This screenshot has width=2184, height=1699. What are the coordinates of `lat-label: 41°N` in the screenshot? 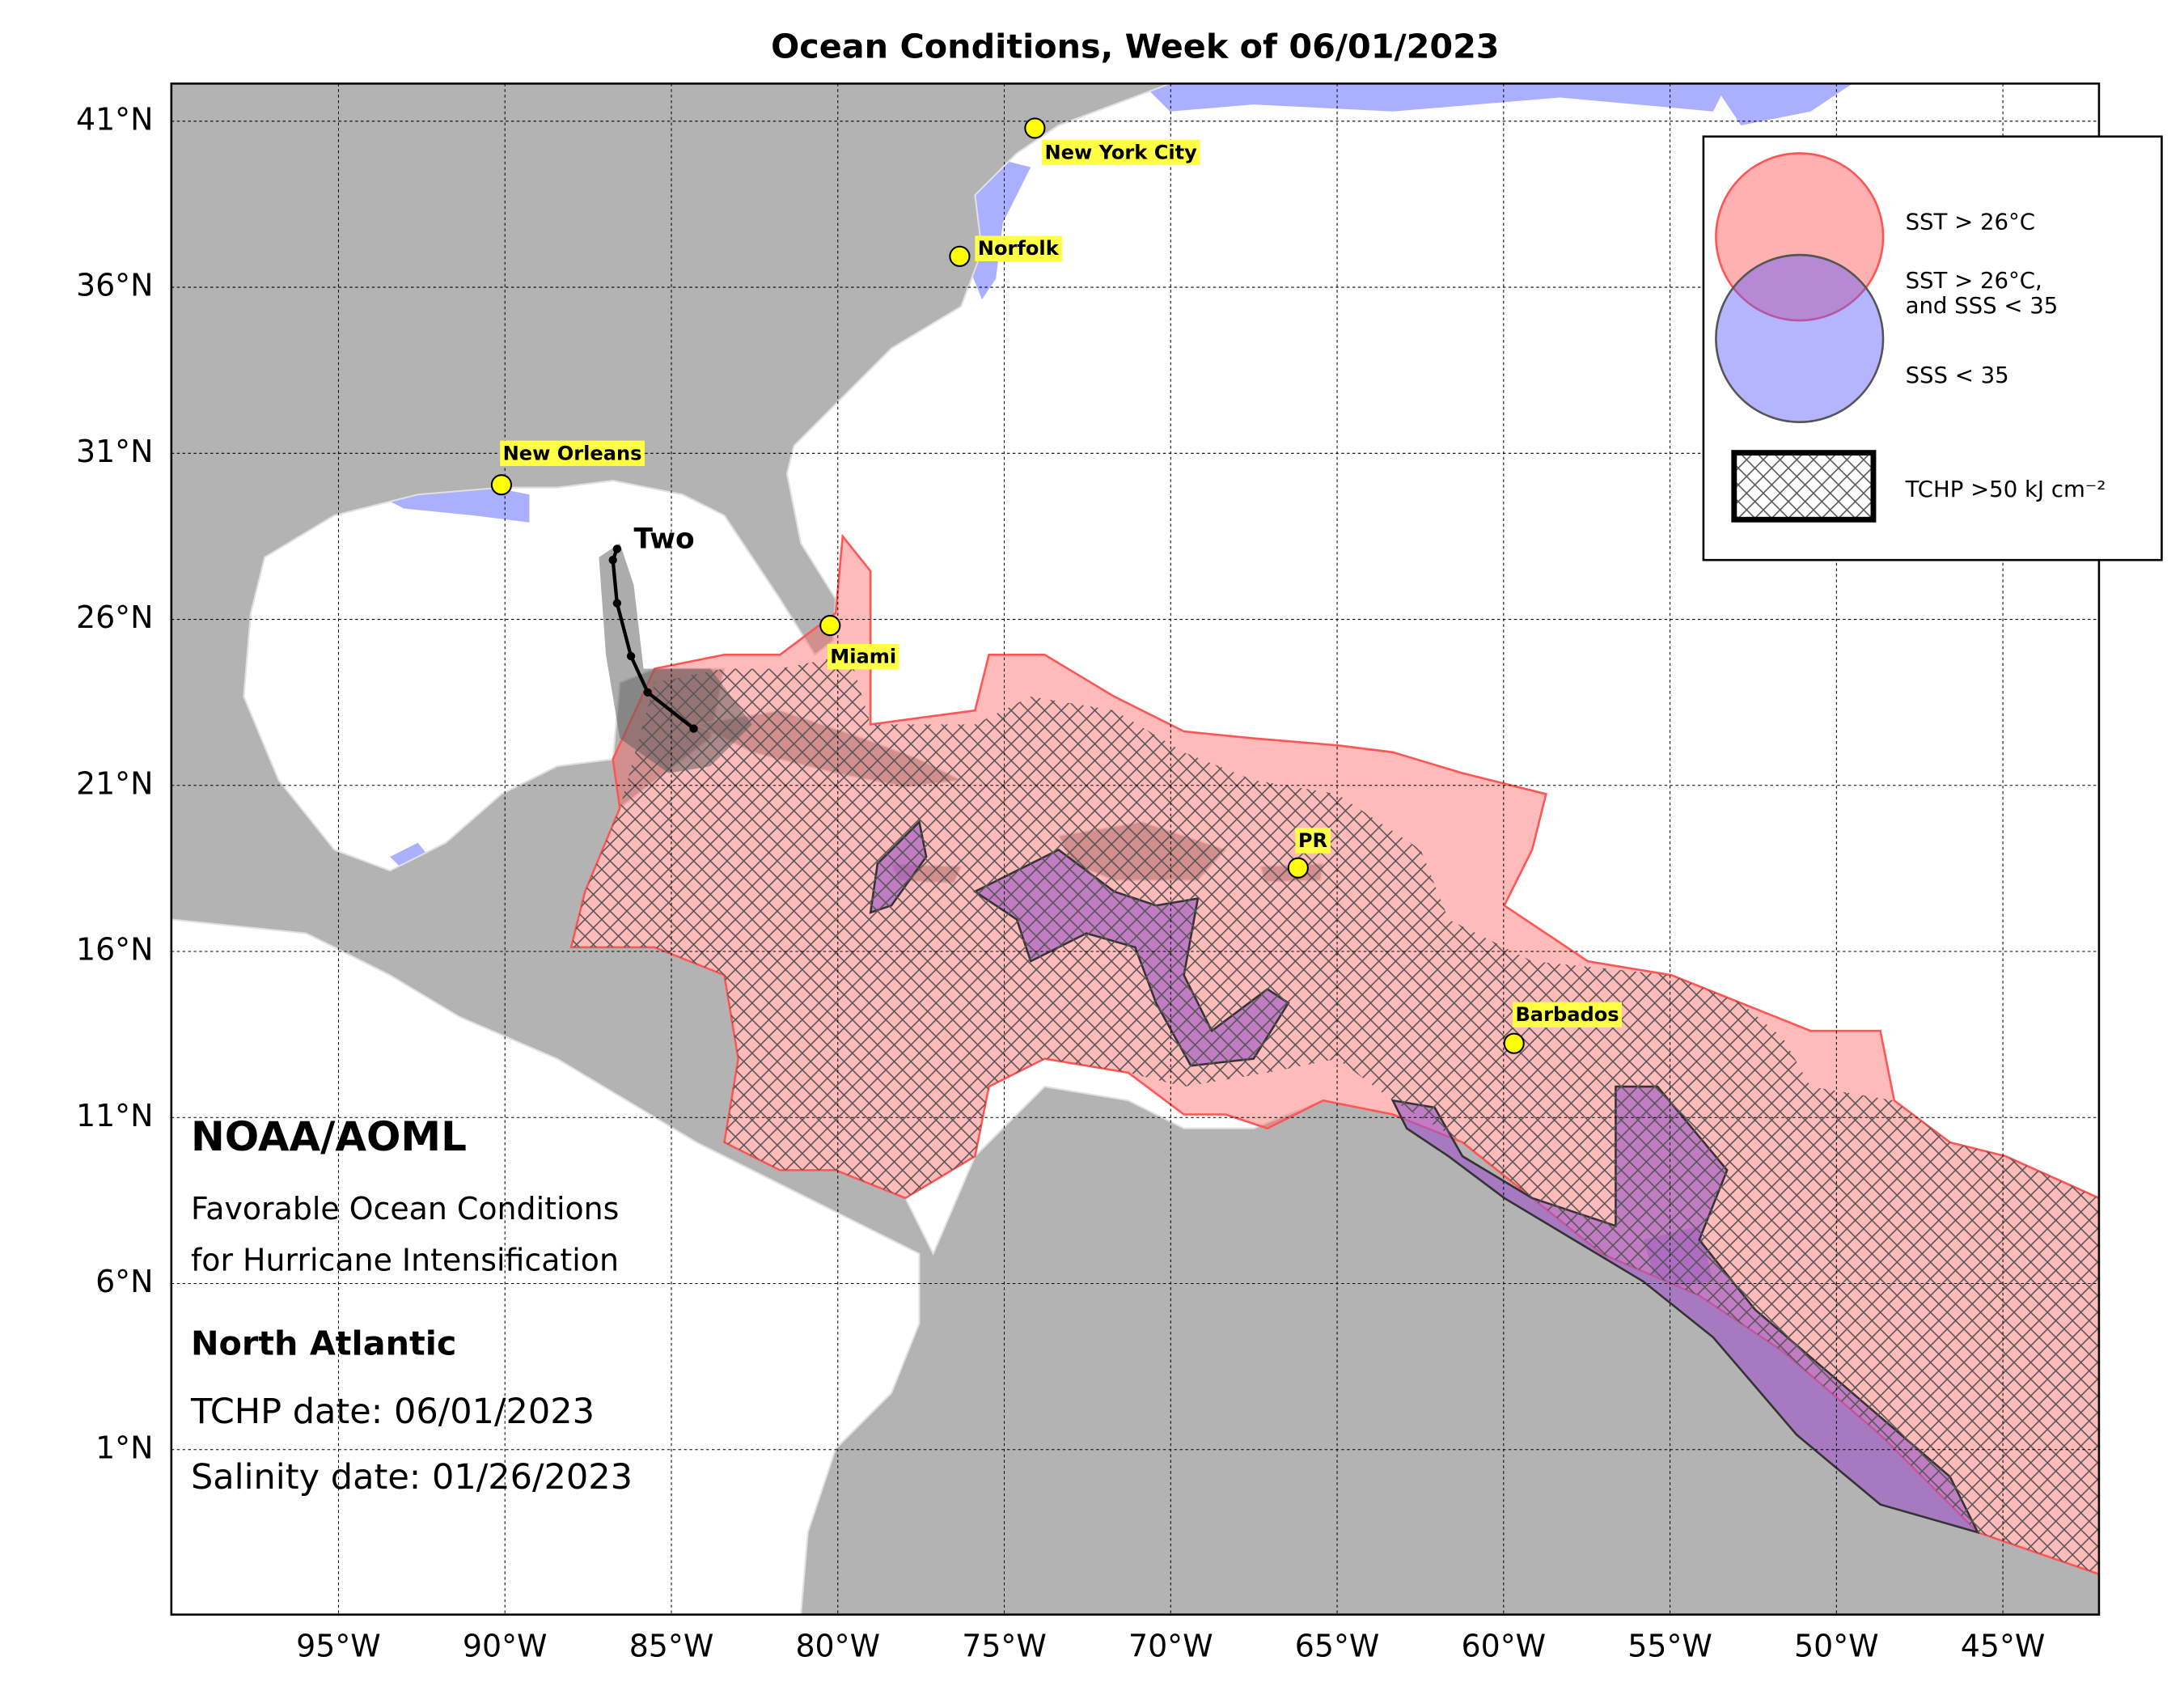 It's located at (114, 119).